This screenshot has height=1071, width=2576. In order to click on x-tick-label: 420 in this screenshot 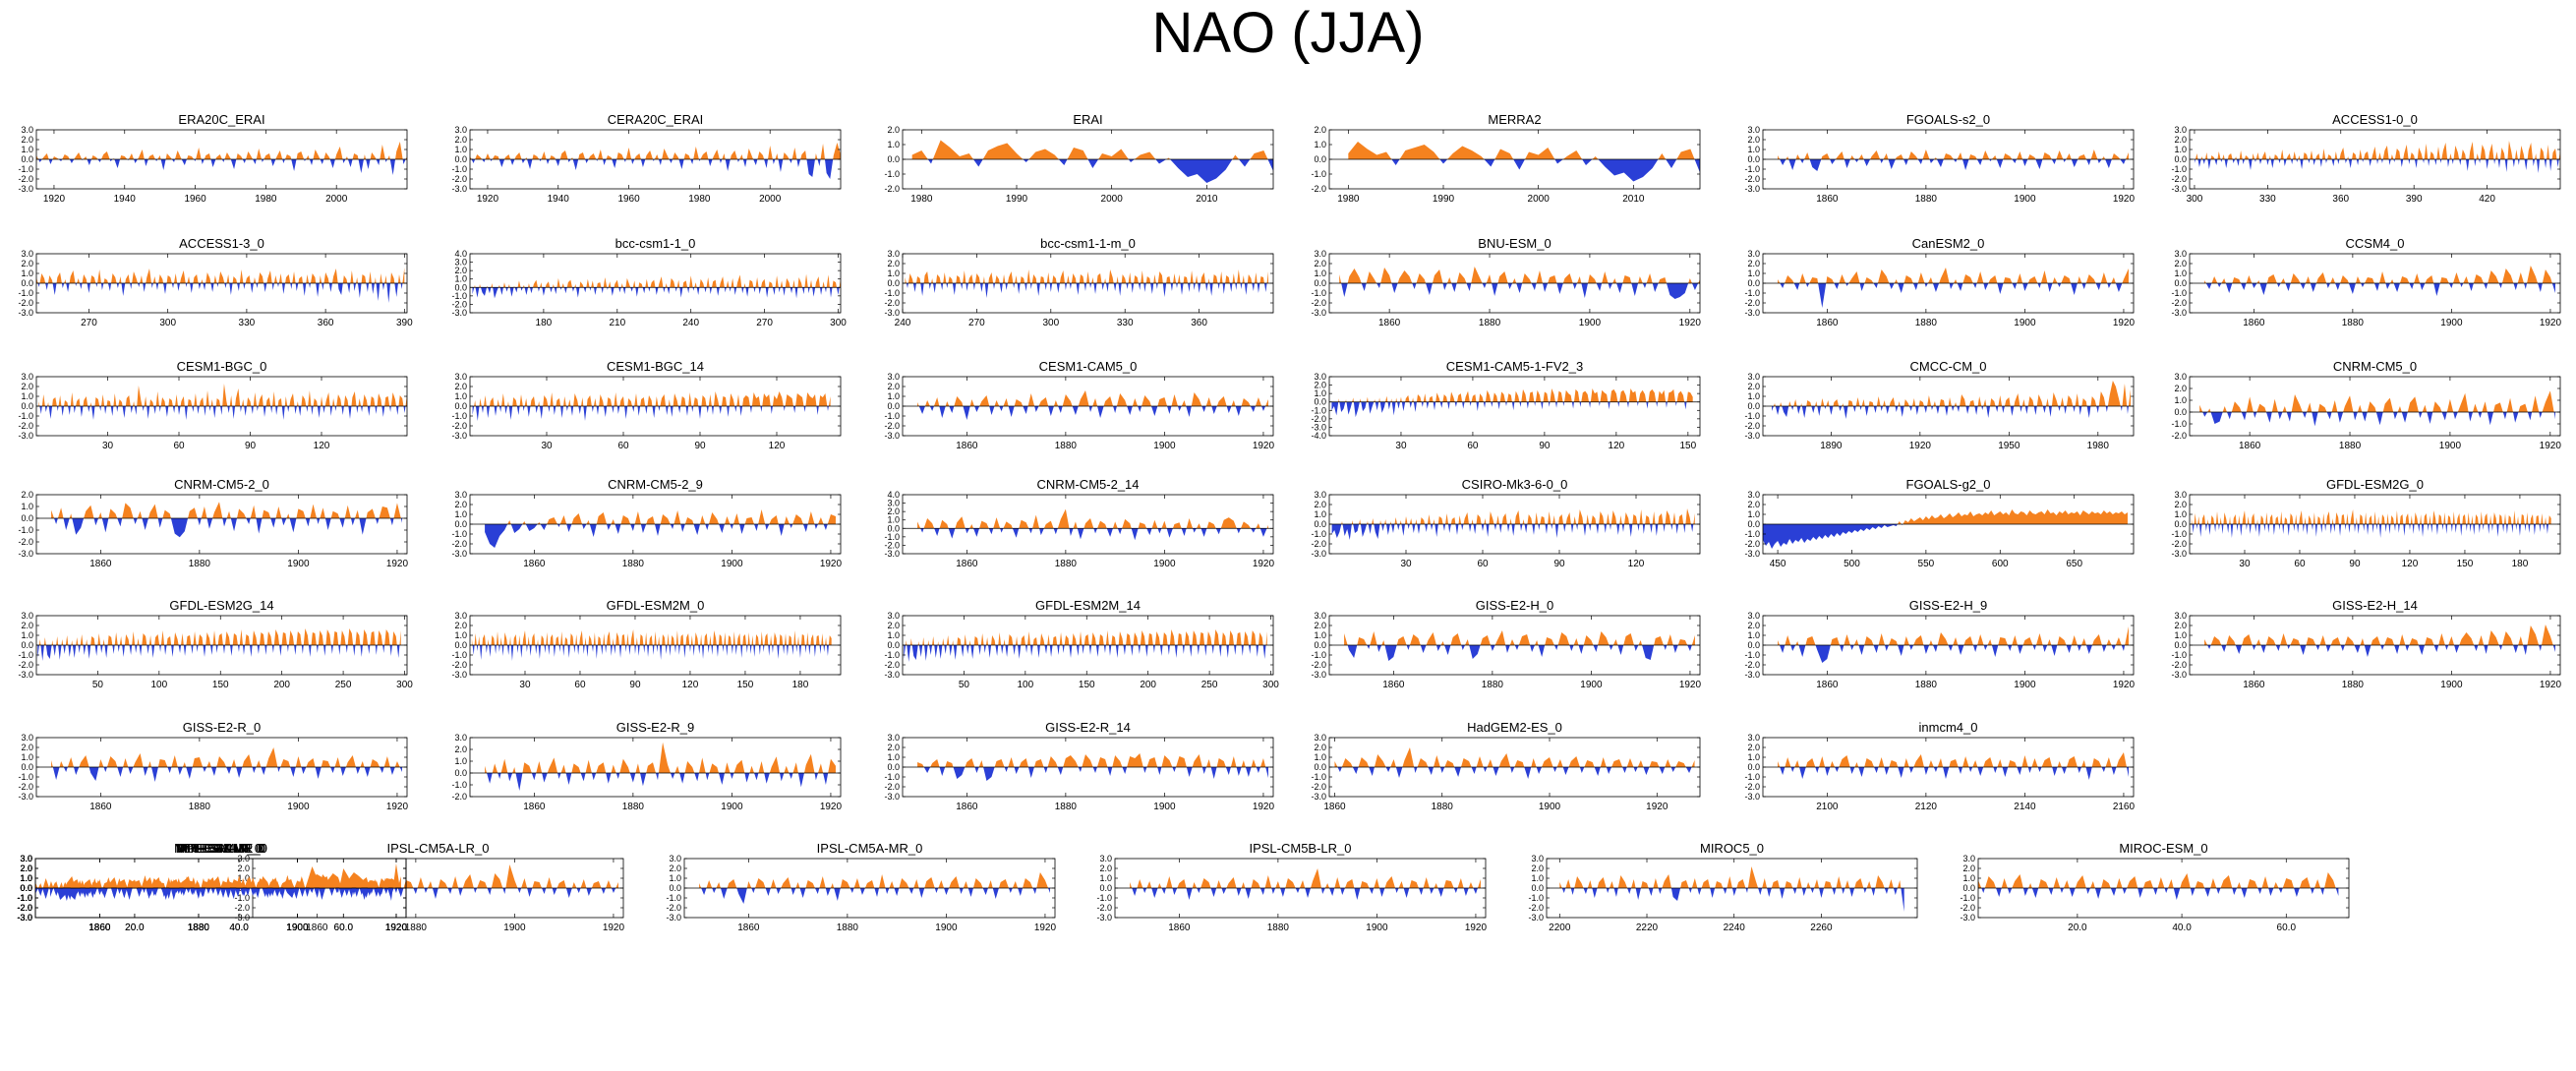, I will do `click(2487, 199)`.